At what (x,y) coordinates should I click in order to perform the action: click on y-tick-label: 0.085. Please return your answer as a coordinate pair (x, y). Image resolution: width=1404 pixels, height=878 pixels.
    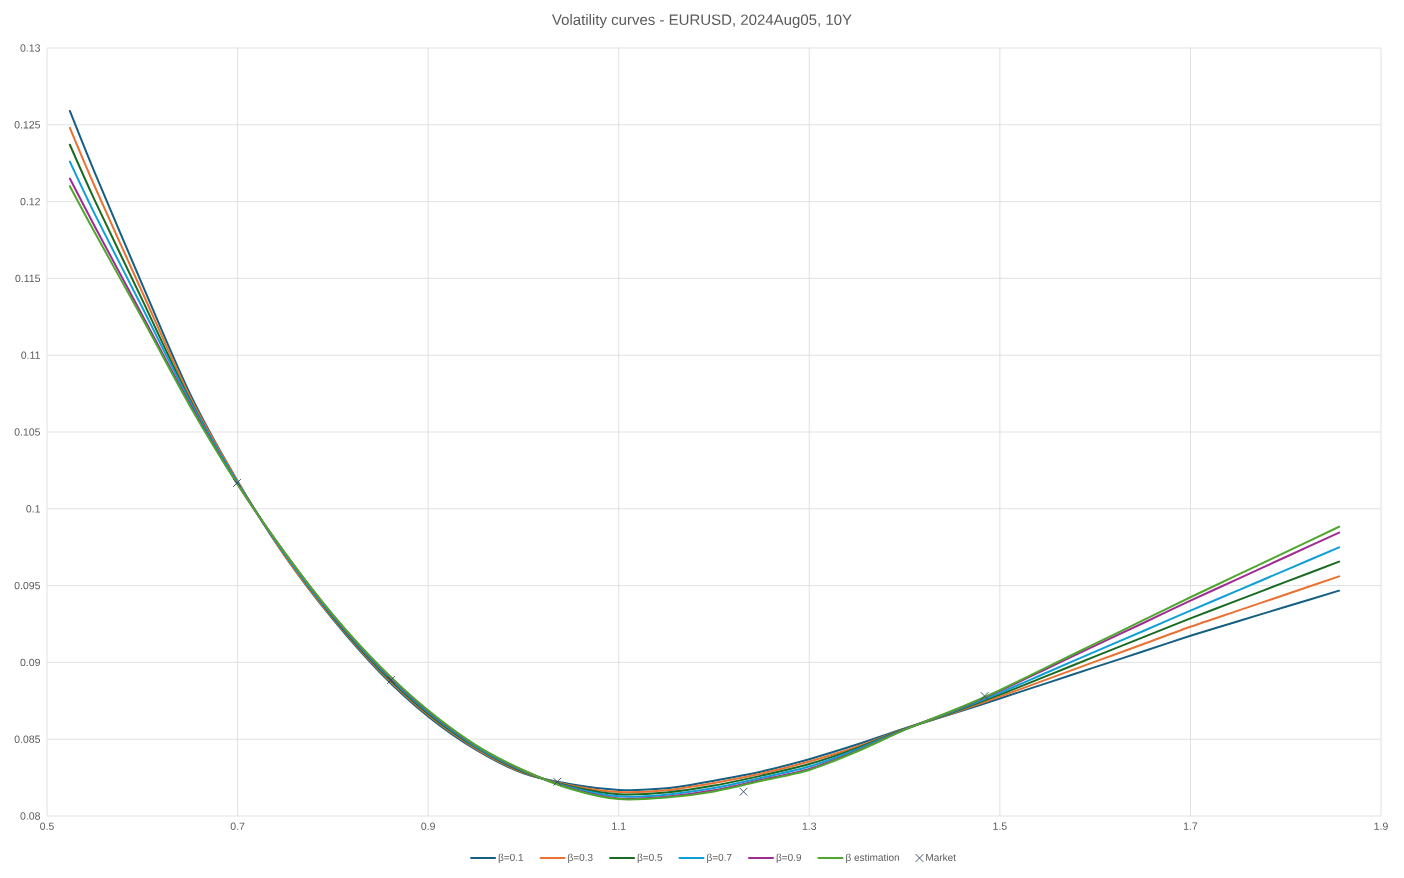
    Looking at the image, I should click on (27, 739).